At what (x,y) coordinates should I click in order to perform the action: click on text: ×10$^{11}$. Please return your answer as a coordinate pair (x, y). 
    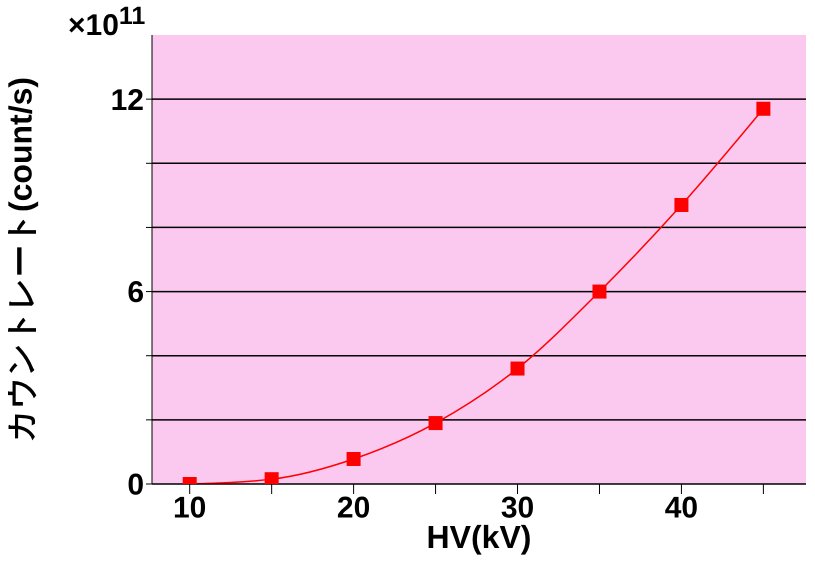
    Looking at the image, I should click on (107, 22).